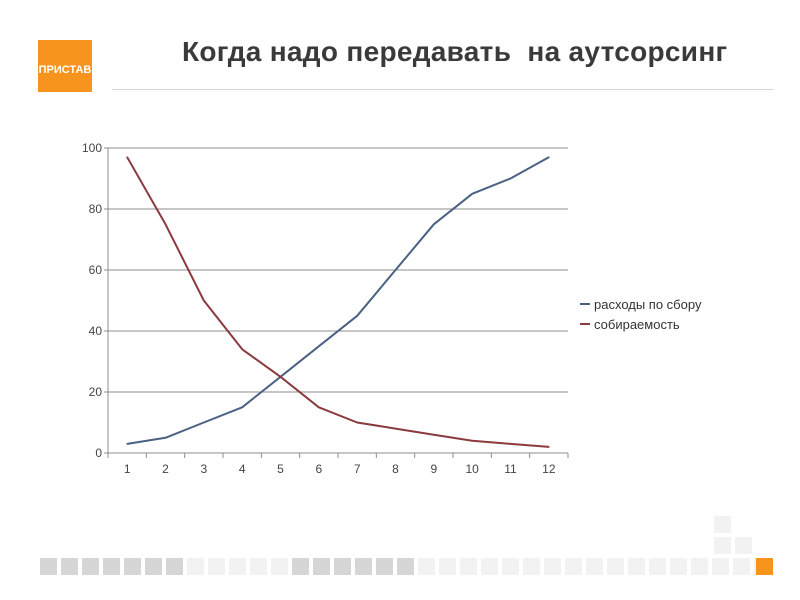 This screenshot has height=600, width=800. I want to click on x-tick-label: 9, so click(433, 469).